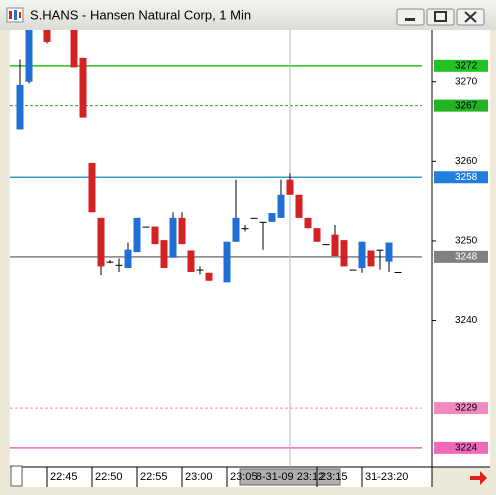 This screenshot has height=495, width=496. What do you see at coordinates (461, 248) in the screenshot?
I see `price-axis` at bounding box center [461, 248].